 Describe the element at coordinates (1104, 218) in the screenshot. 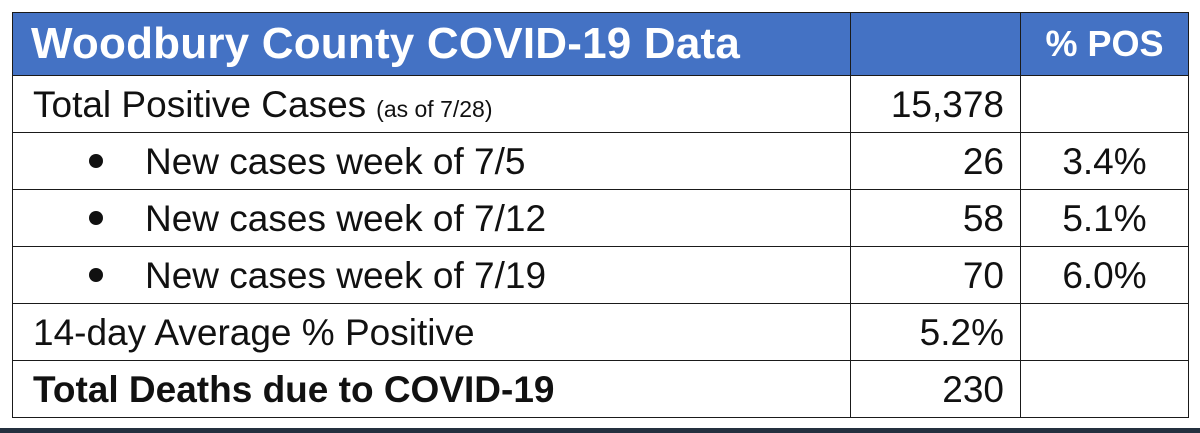

I see `row-pct: 5.1%` at that location.